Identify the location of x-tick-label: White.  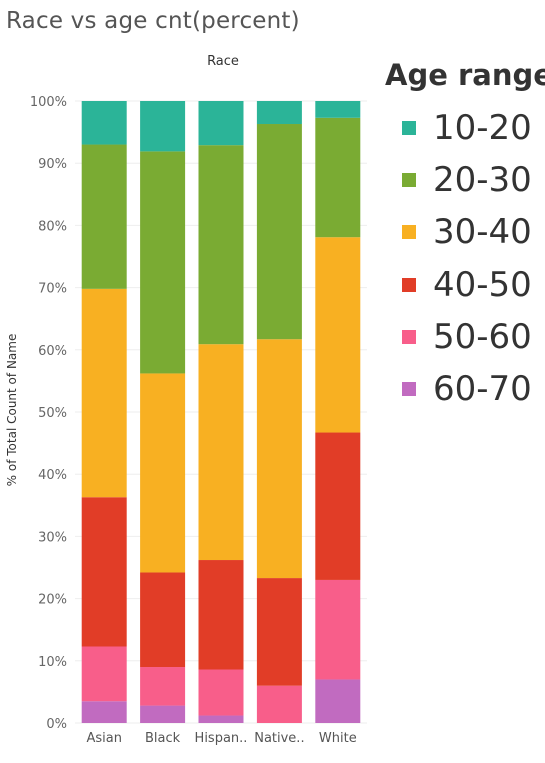
(338, 738).